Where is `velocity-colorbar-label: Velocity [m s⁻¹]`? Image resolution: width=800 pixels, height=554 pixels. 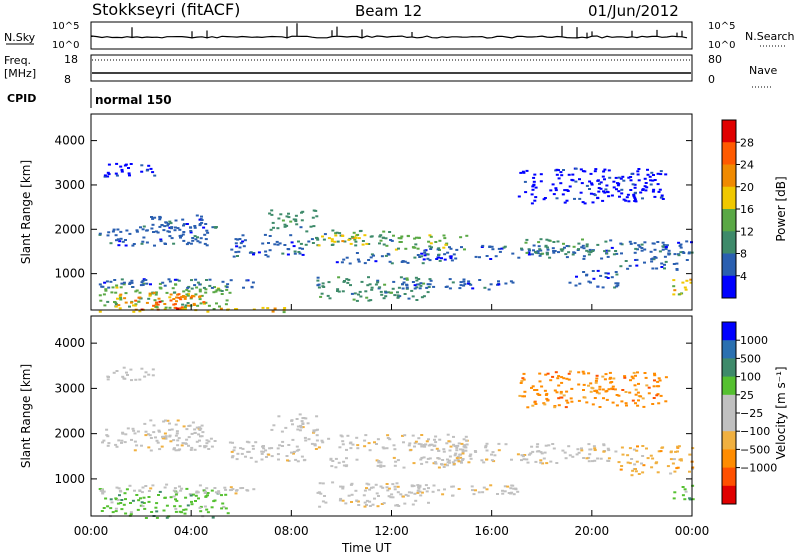 velocity-colorbar-label: Velocity [m s⁻¹] is located at coordinates (781, 412).